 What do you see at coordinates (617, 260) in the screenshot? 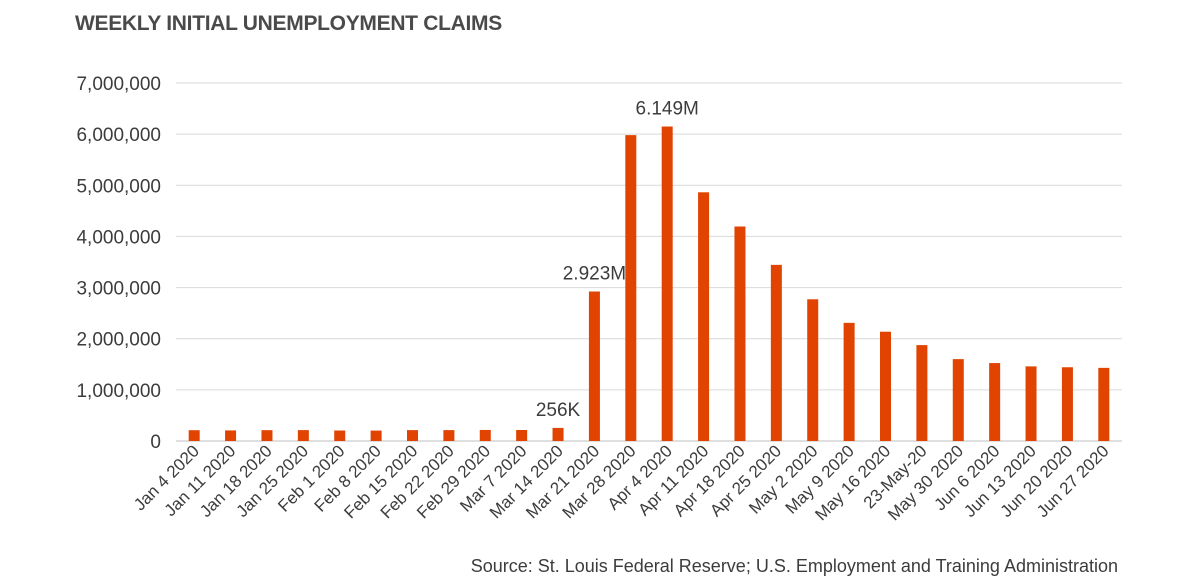
I see `data-labels: 256K 2.923M 6.149M` at bounding box center [617, 260].